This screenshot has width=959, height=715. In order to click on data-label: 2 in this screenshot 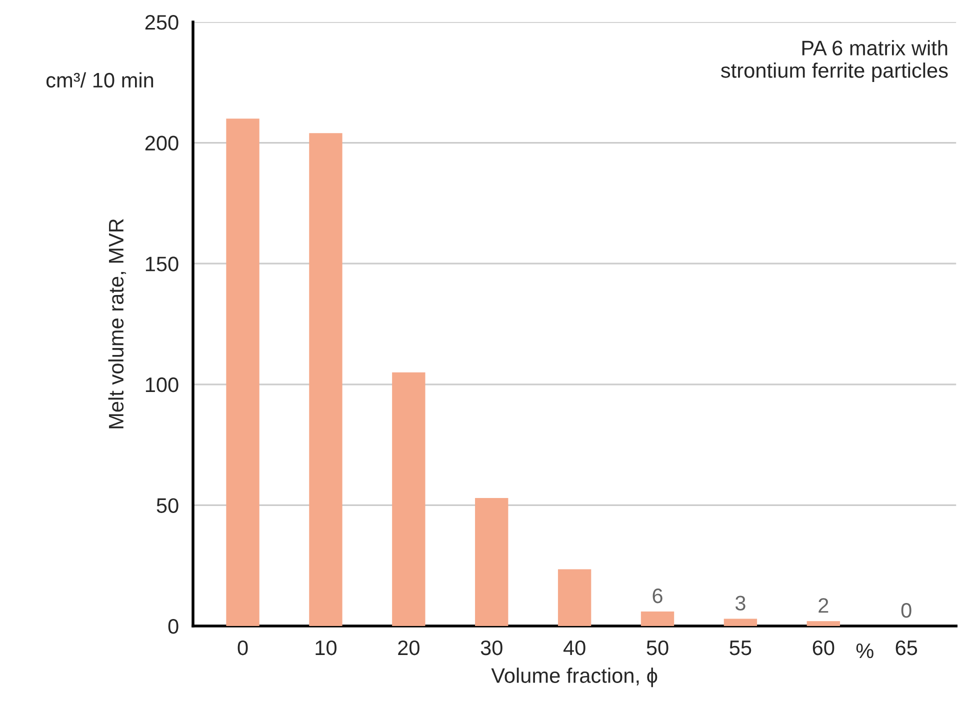, I will do `click(823, 605)`.